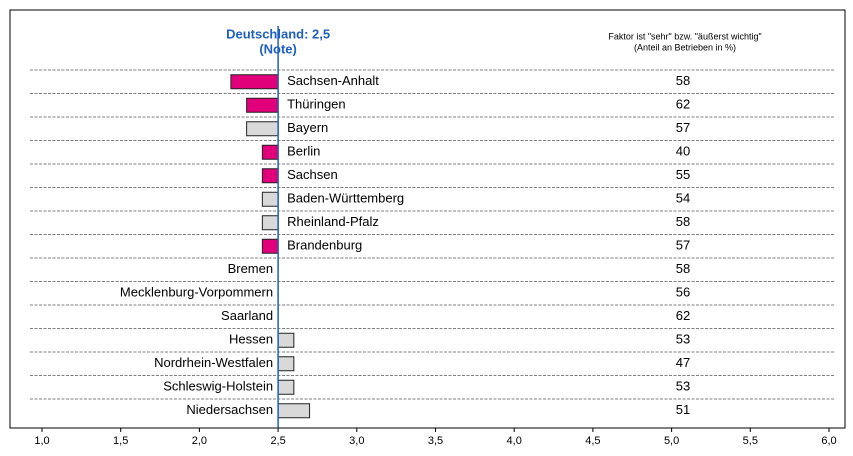  I want to click on category-label: Baden-Württemberg, so click(345, 198).